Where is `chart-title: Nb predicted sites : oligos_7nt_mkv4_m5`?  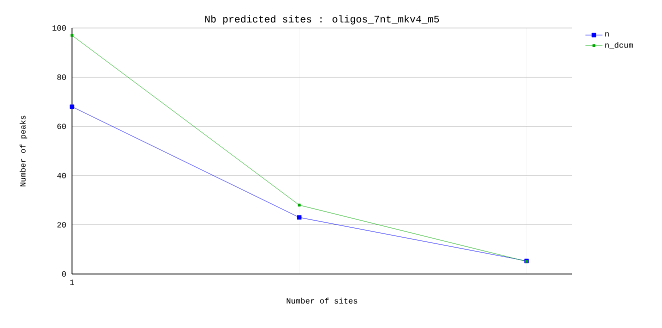 chart-title: Nb predicted sites : oligos_7nt_mkv4_m5 is located at coordinates (322, 19).